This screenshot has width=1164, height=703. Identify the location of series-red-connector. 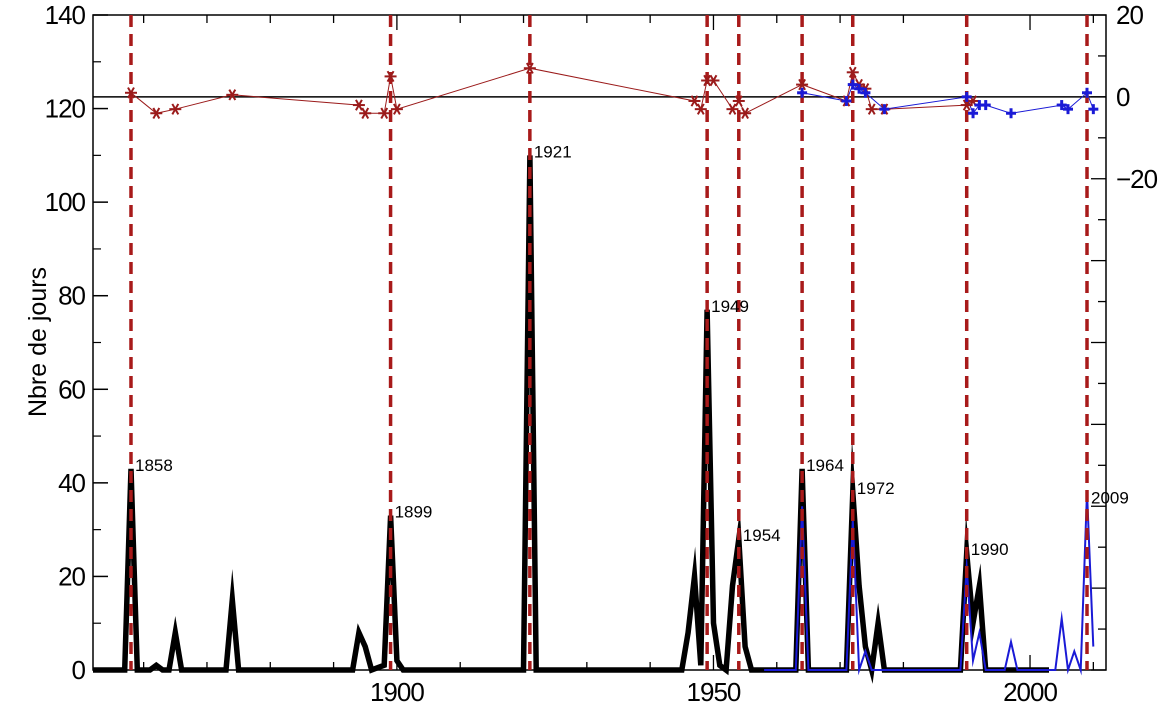
(552, 90).